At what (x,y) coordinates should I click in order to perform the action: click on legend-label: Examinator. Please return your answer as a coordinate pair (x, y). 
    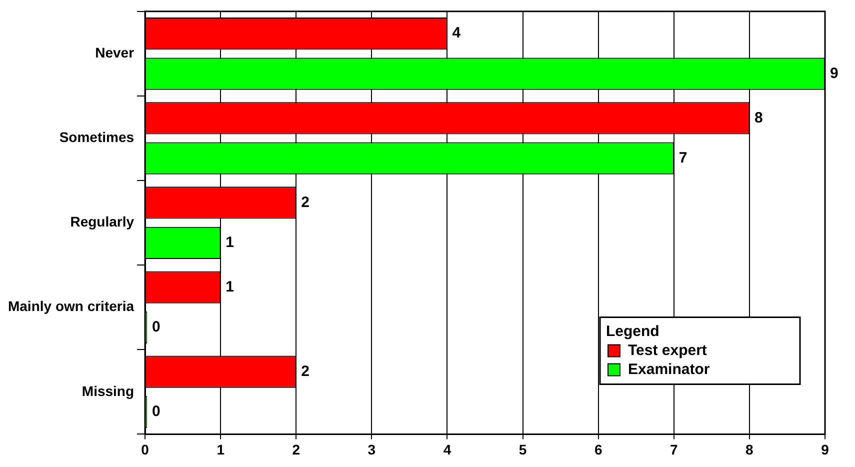
    Looking at the image, I should click on (669, 369).